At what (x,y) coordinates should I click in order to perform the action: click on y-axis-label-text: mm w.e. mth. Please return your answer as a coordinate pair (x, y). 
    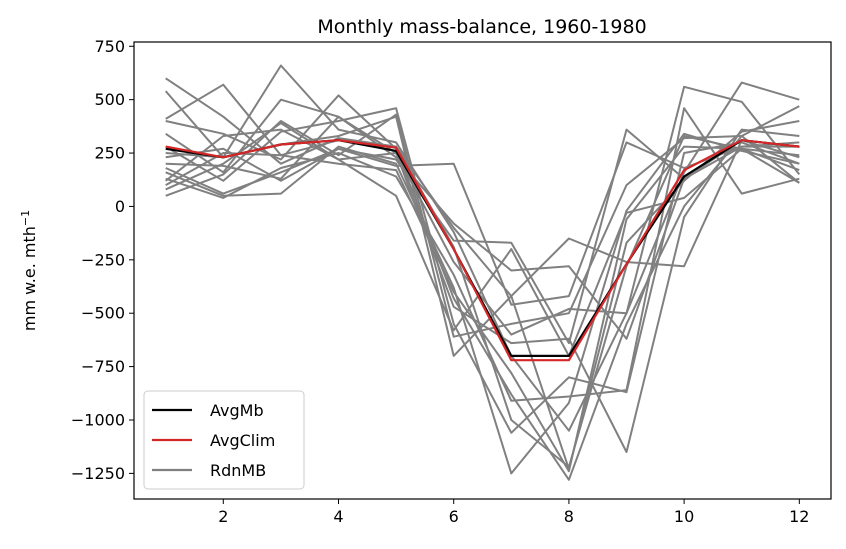
    Looking at the image, I should click on (29, 278).